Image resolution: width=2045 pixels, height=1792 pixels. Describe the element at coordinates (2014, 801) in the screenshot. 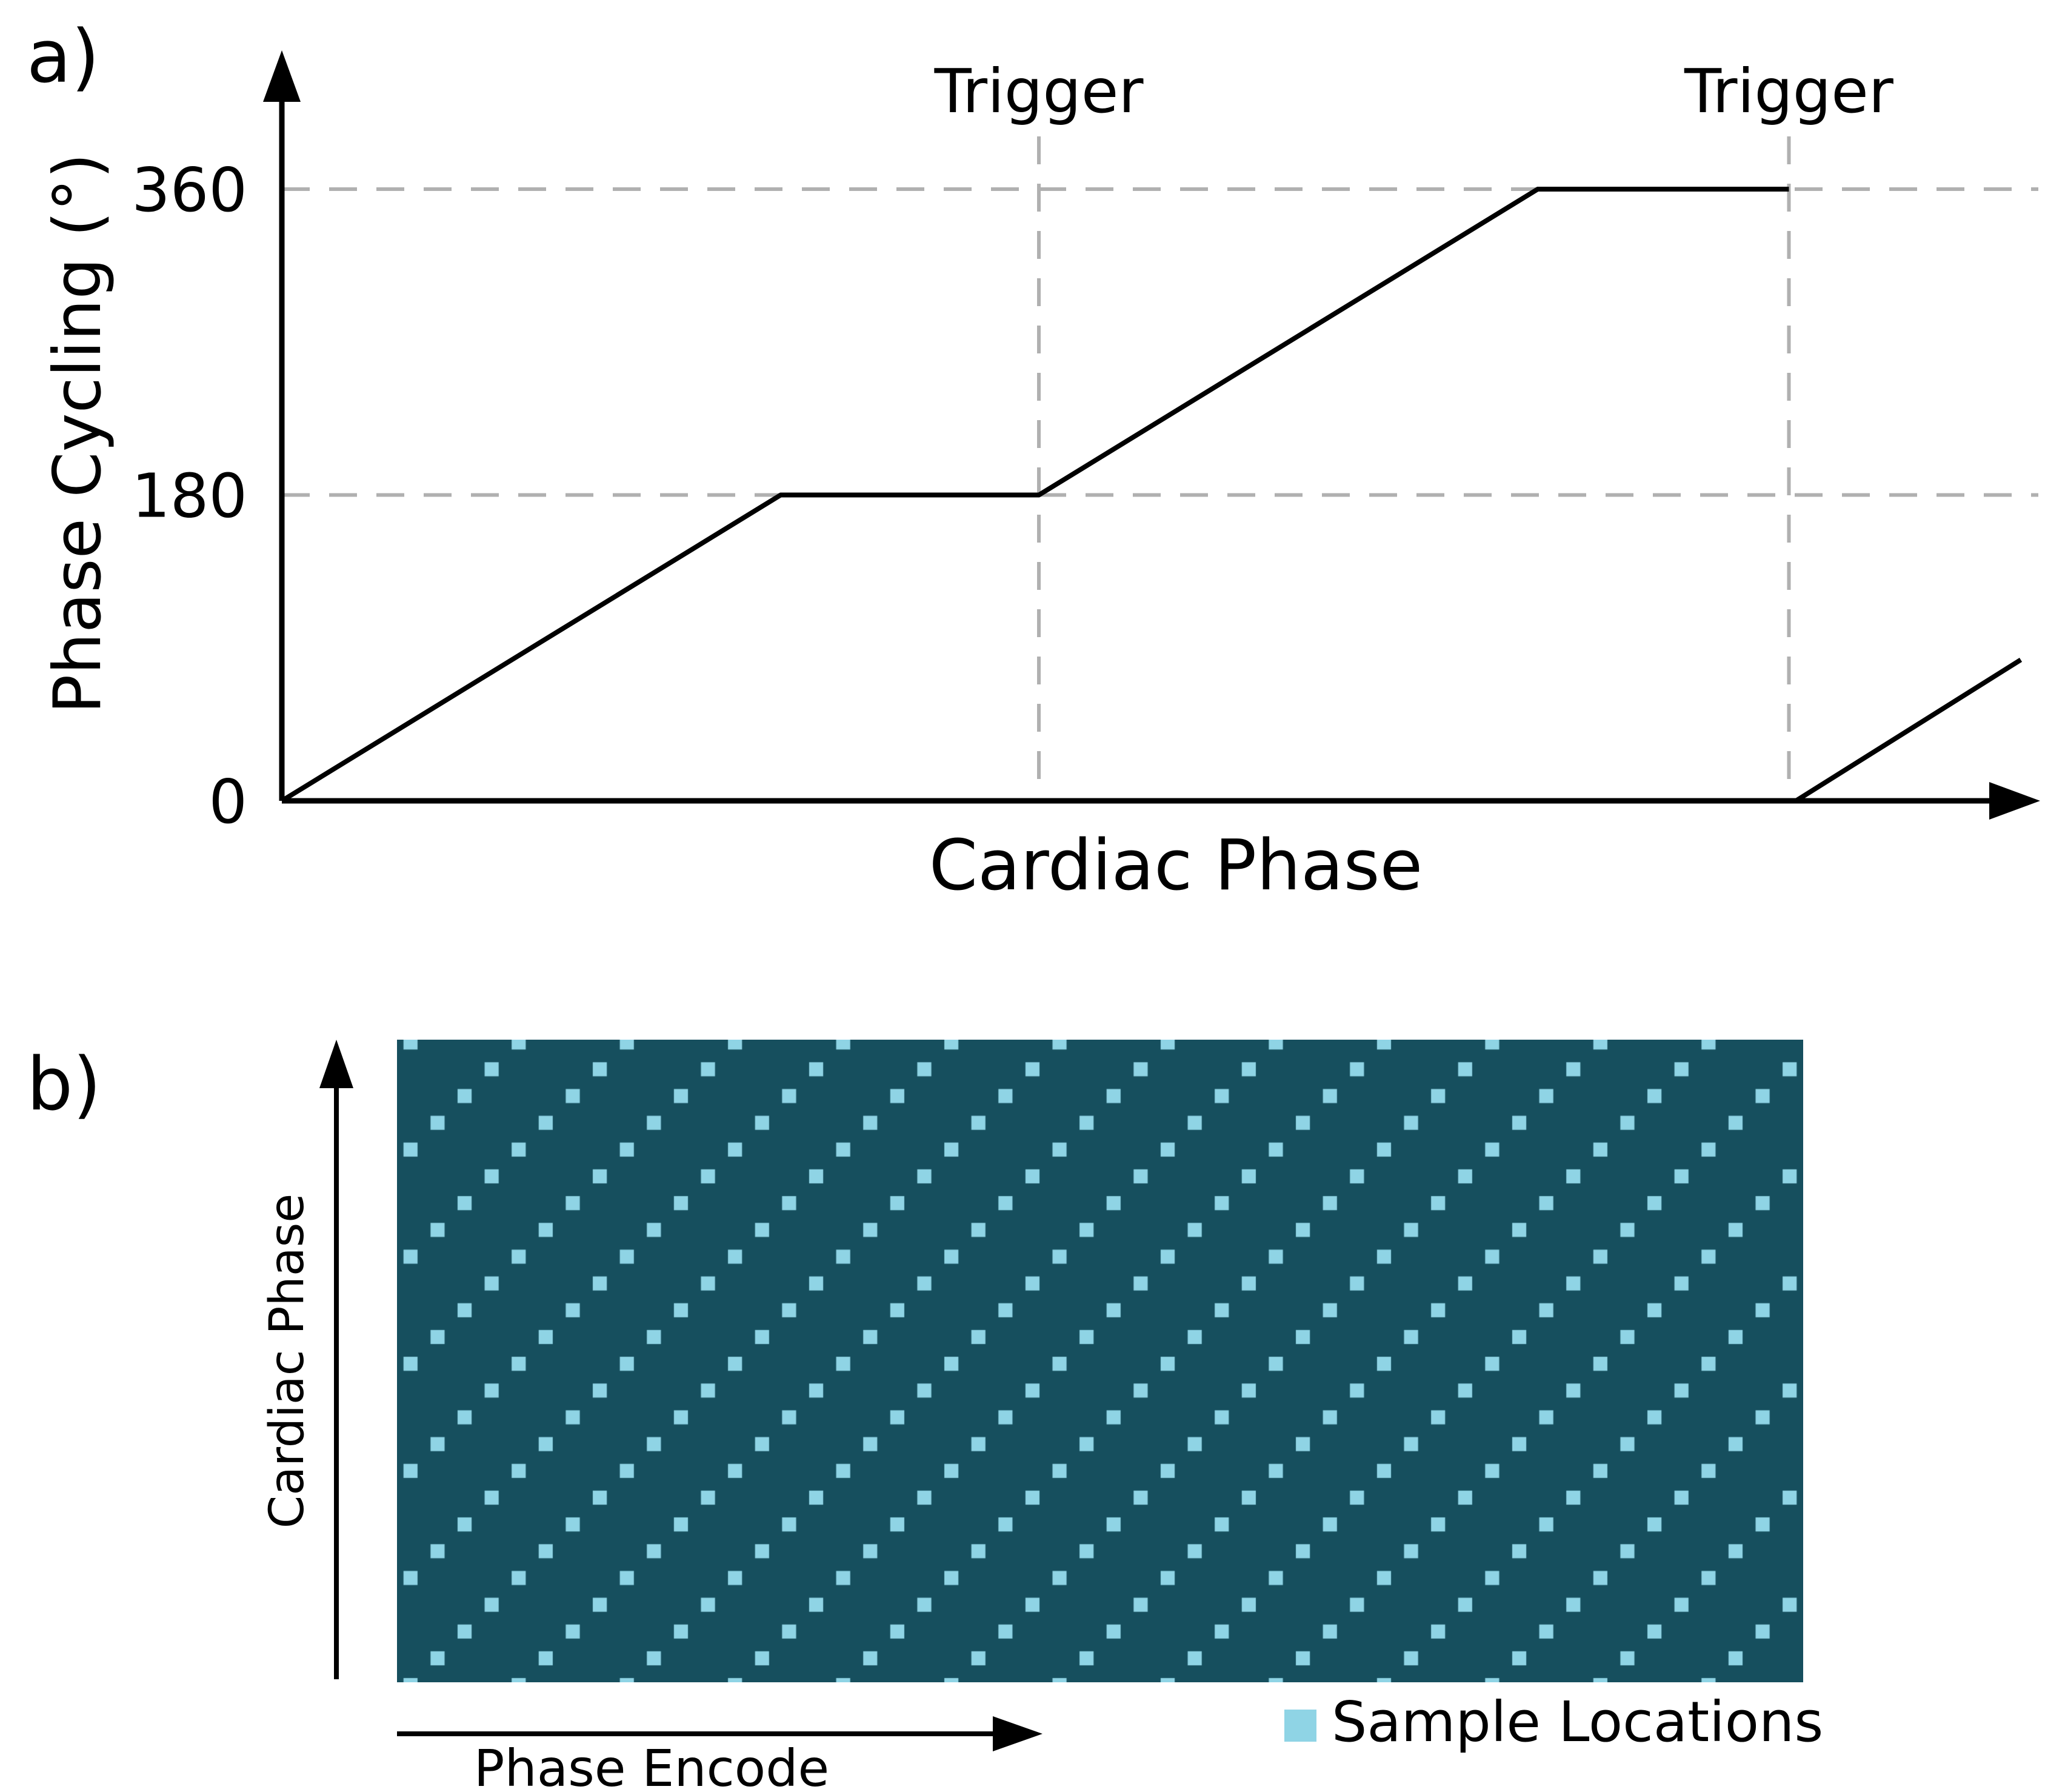

I see `x-axis-arrowhead-icon` at that location.